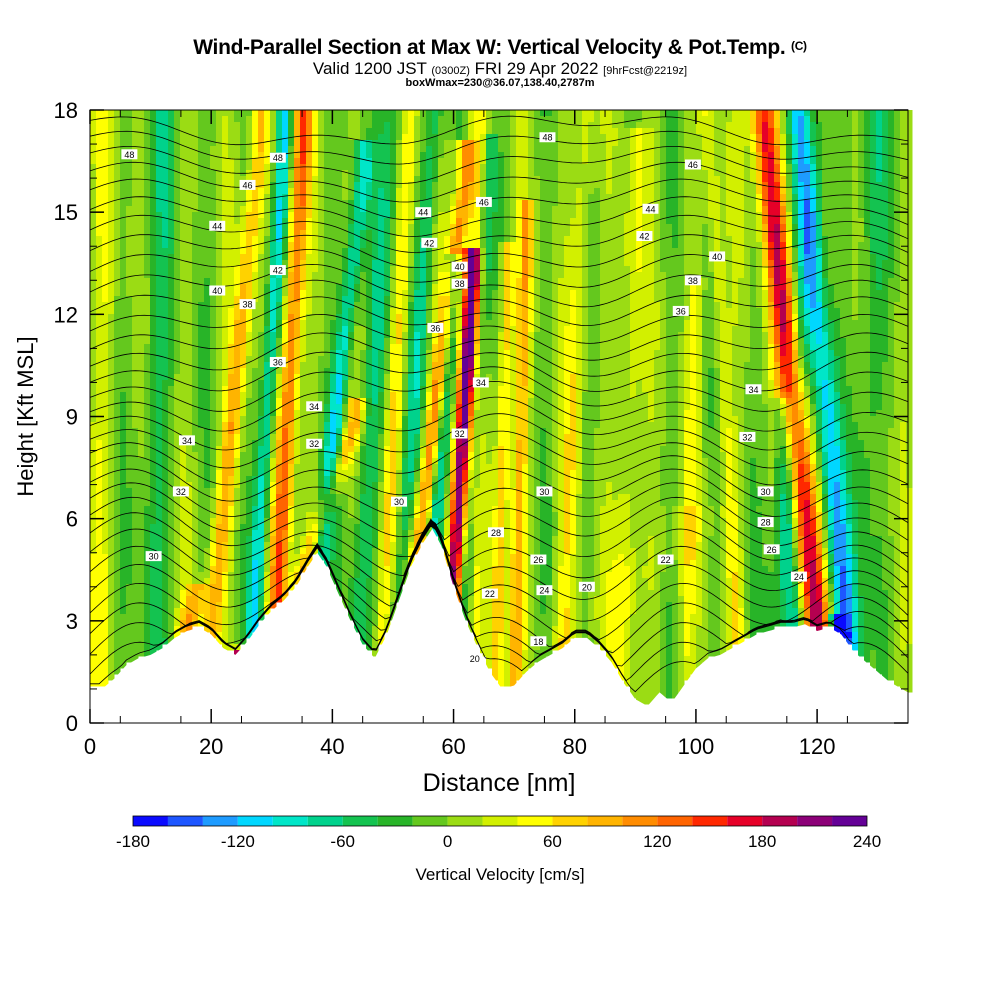 Image resolution: width=1000 pixels, height=1000 pixels. What do you see at coordinates (538, 642) in the screenshot?
I see `theta-label-text: 18` at bounding box center [538, 642].